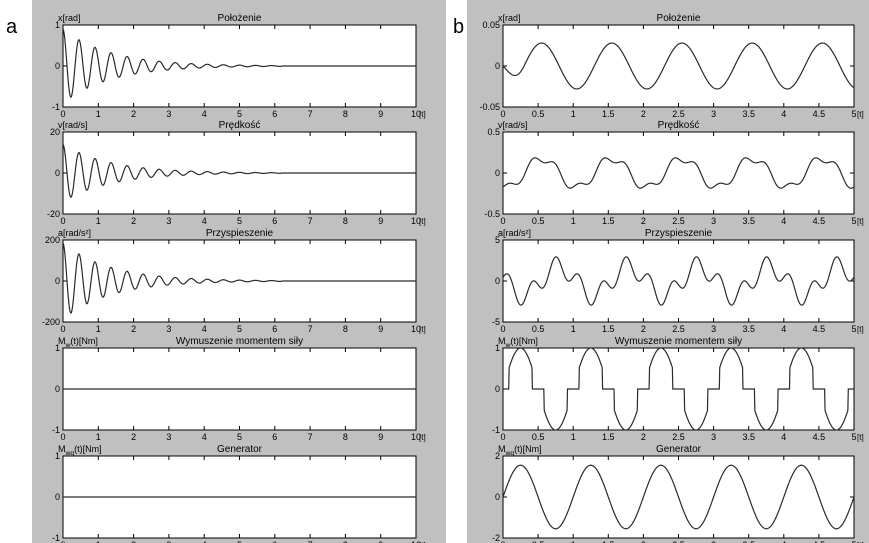 The image size is (869, 543). Describe the element at coordinates (860, 542) in the screenshot. I see `x-unit-label-b5: [t]` at that location.